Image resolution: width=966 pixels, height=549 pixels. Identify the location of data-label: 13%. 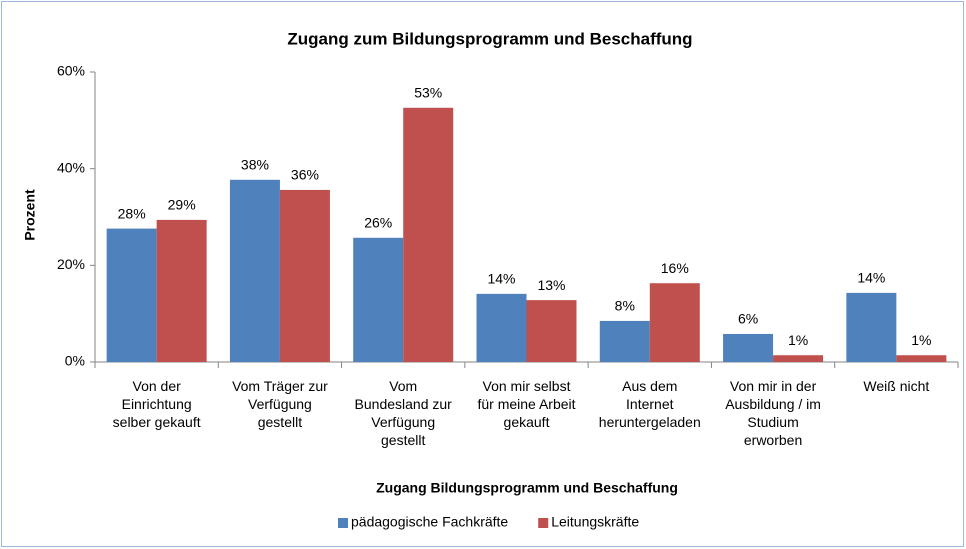
(551, 285).